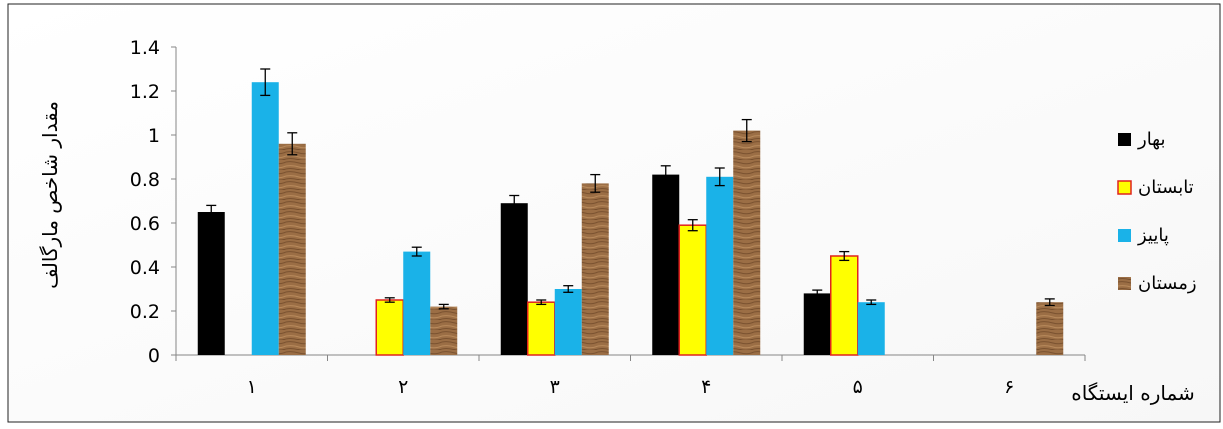  What do you see at coordinates (145, 312) in the screenshot?
I see `y-tick-label: 0.2` at bounding box center [145, 312].